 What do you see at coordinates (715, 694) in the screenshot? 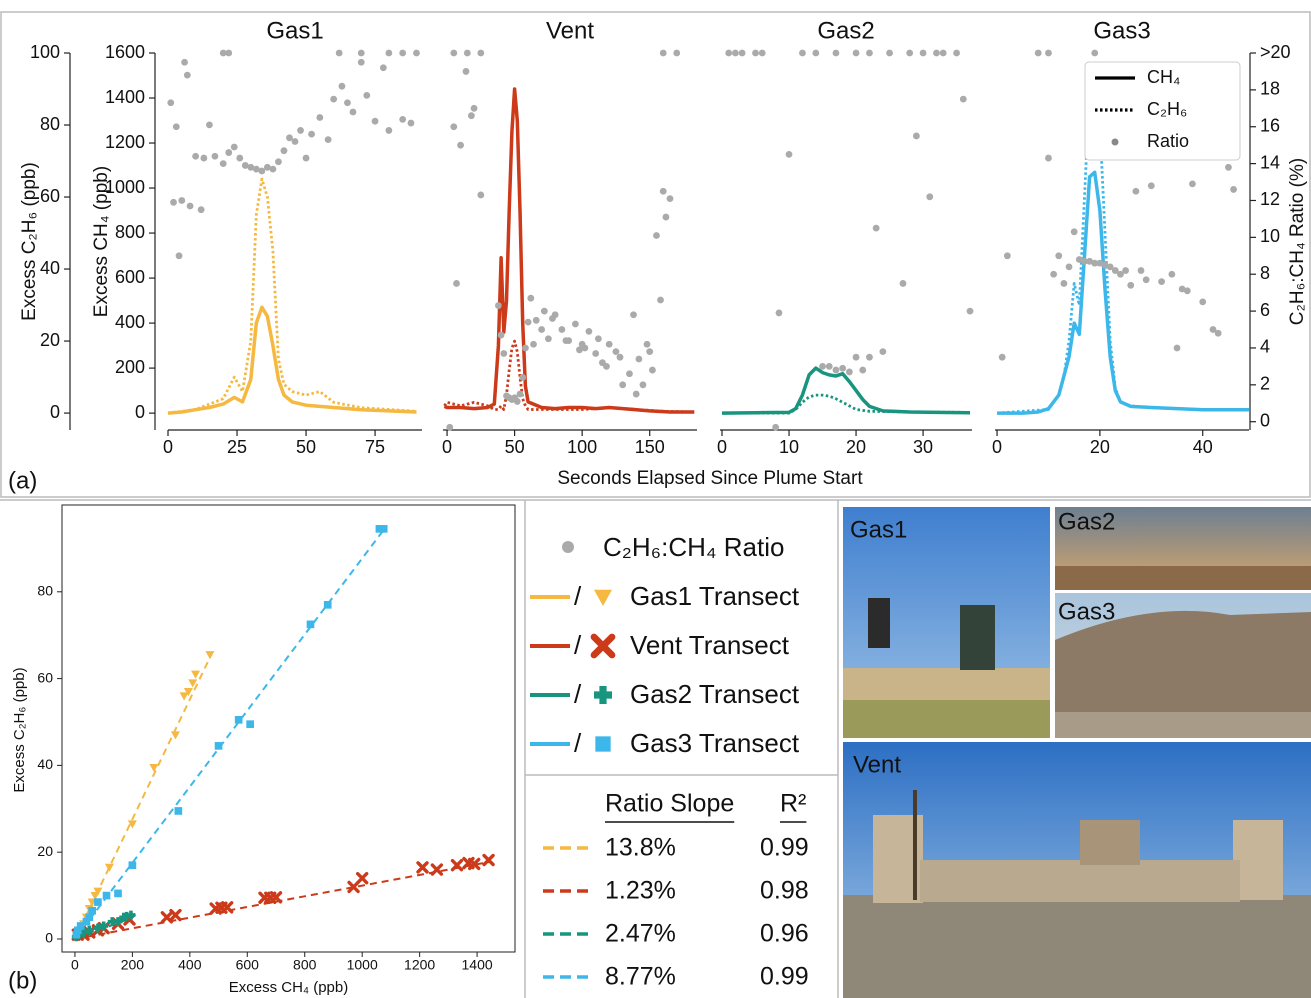
I see `legend-label: Gas2 Transect` at bounding box center [715, 694].